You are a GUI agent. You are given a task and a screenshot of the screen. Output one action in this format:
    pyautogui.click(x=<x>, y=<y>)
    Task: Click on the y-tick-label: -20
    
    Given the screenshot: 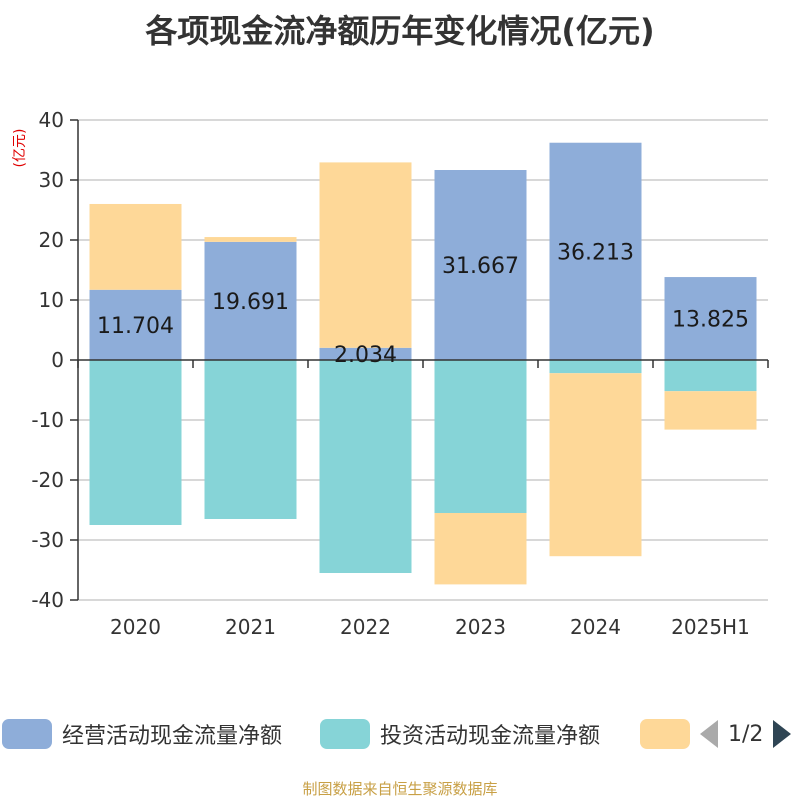 What is the action you would take?
    pyautogui.click(x=47, y=480)
    